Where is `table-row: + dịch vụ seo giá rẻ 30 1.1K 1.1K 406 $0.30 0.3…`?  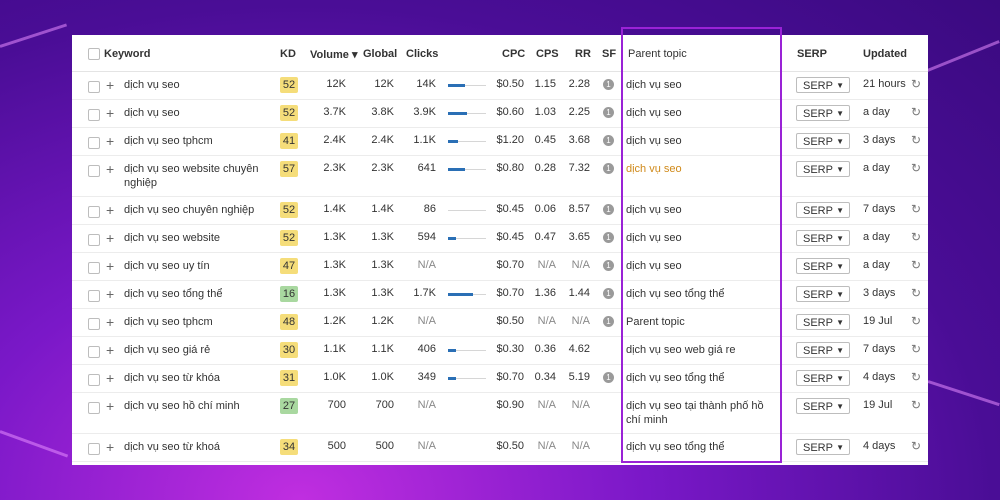 table-row: + dịch vụ seo giá rẻ 30 1.1K 1.1K 406 $0.30 0.3… is located at coordinates (500, 350).